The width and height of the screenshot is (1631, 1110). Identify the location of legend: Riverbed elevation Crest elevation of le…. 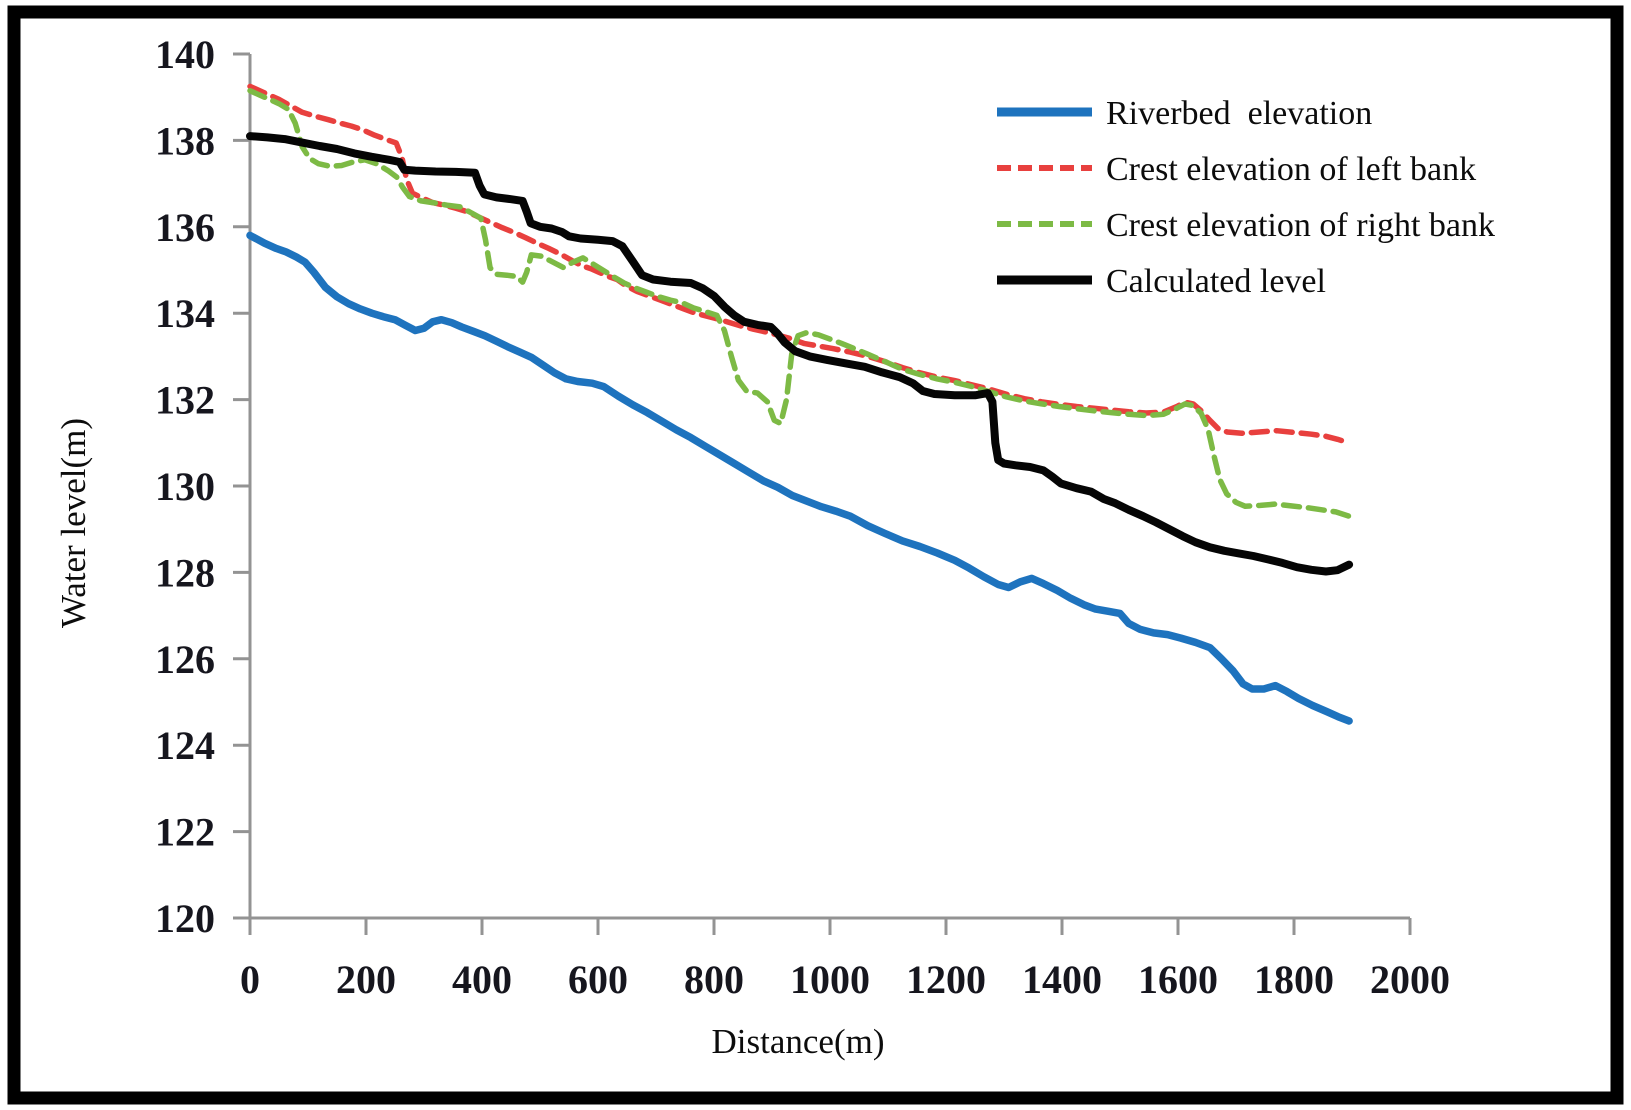
(1246, 197).